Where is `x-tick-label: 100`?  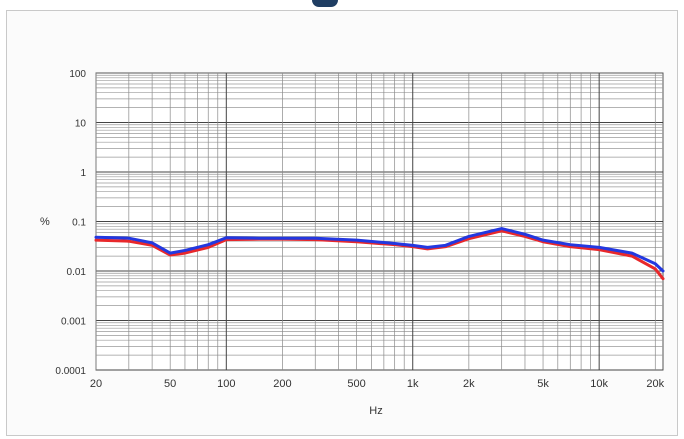 x-tick-label: 100 is located at coordinates (226, 384).